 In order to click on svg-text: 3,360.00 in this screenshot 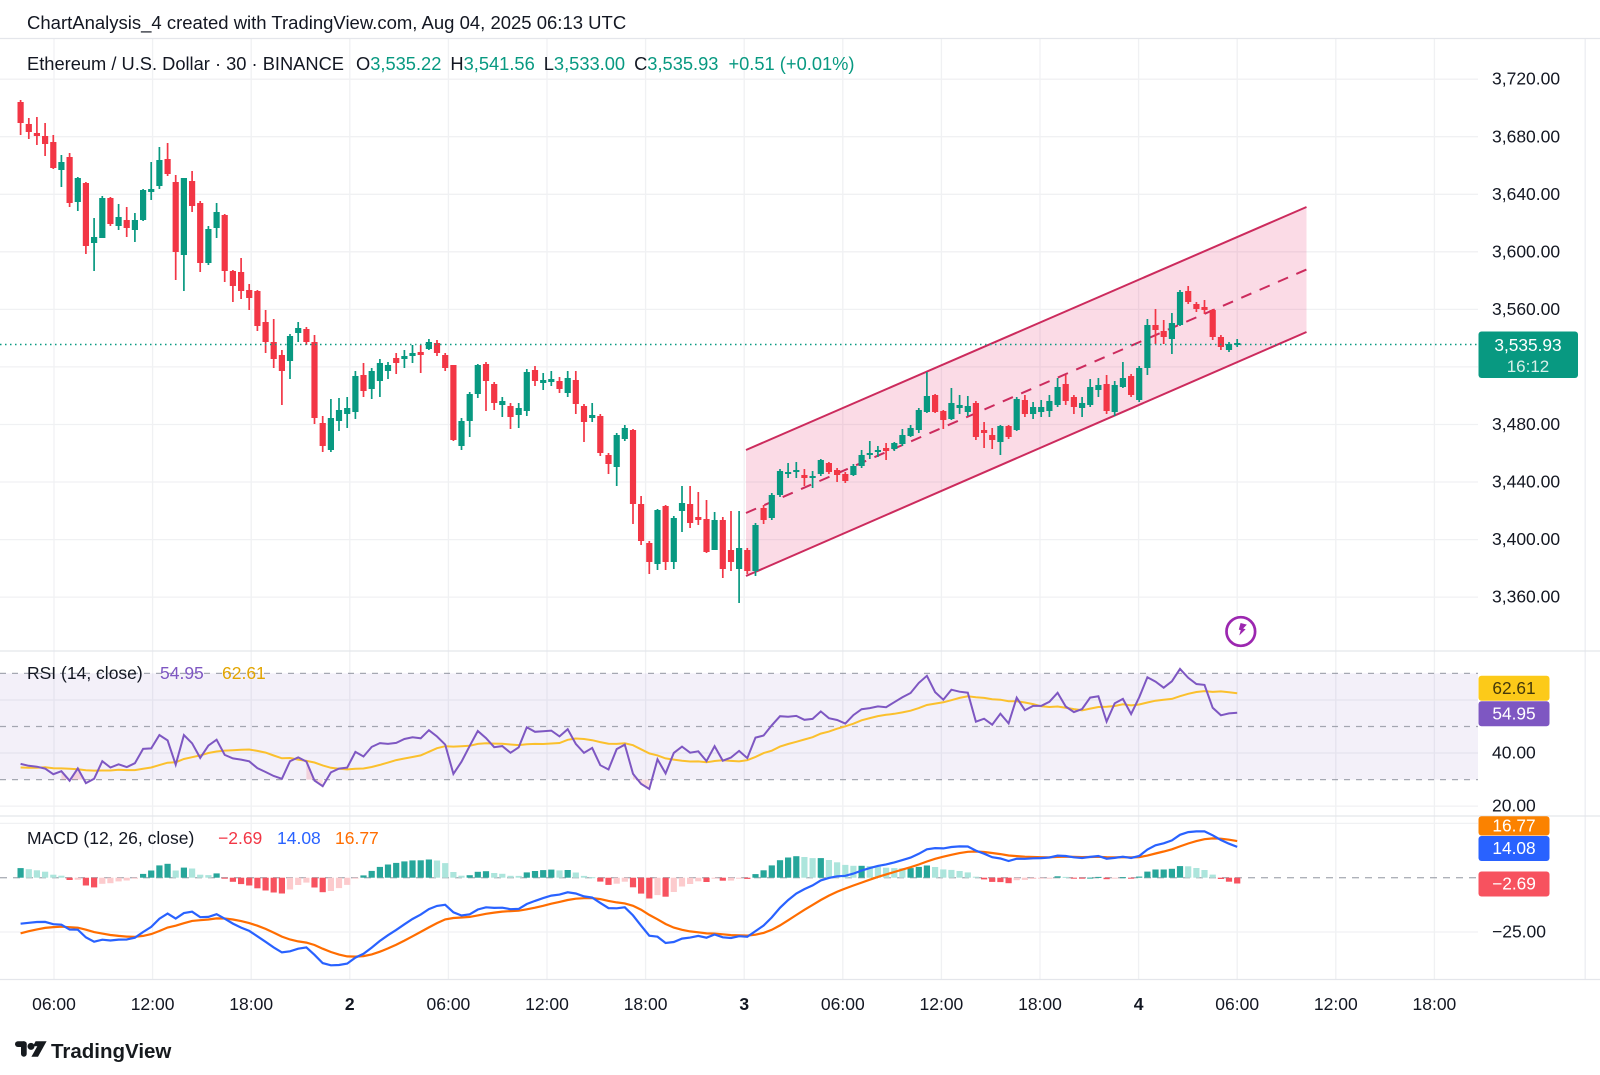, I will do `click(1526, 597)`.